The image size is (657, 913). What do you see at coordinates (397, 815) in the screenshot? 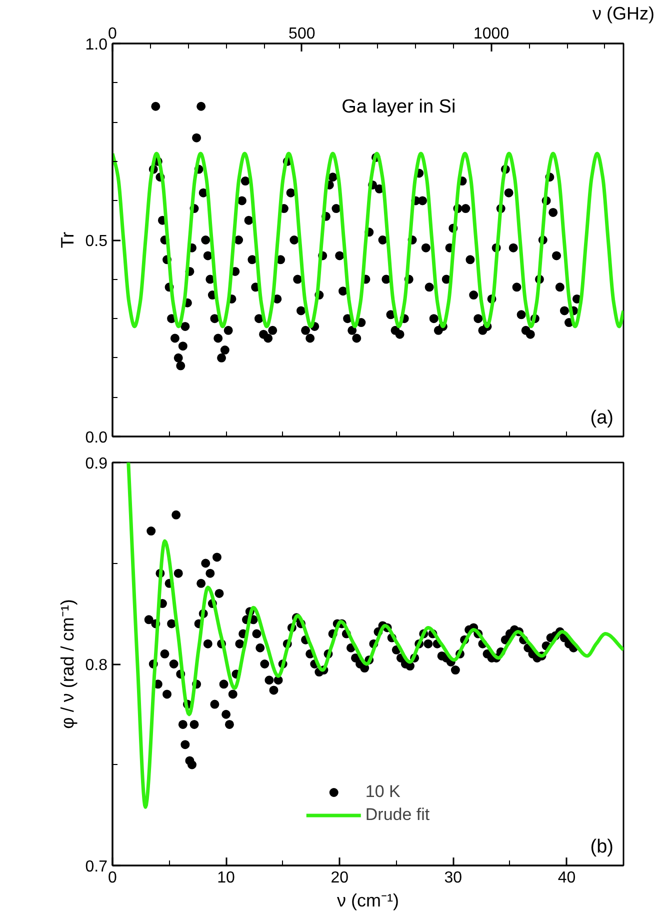
I see `legend-label: Drude fit` at bounding box center [397, 815].